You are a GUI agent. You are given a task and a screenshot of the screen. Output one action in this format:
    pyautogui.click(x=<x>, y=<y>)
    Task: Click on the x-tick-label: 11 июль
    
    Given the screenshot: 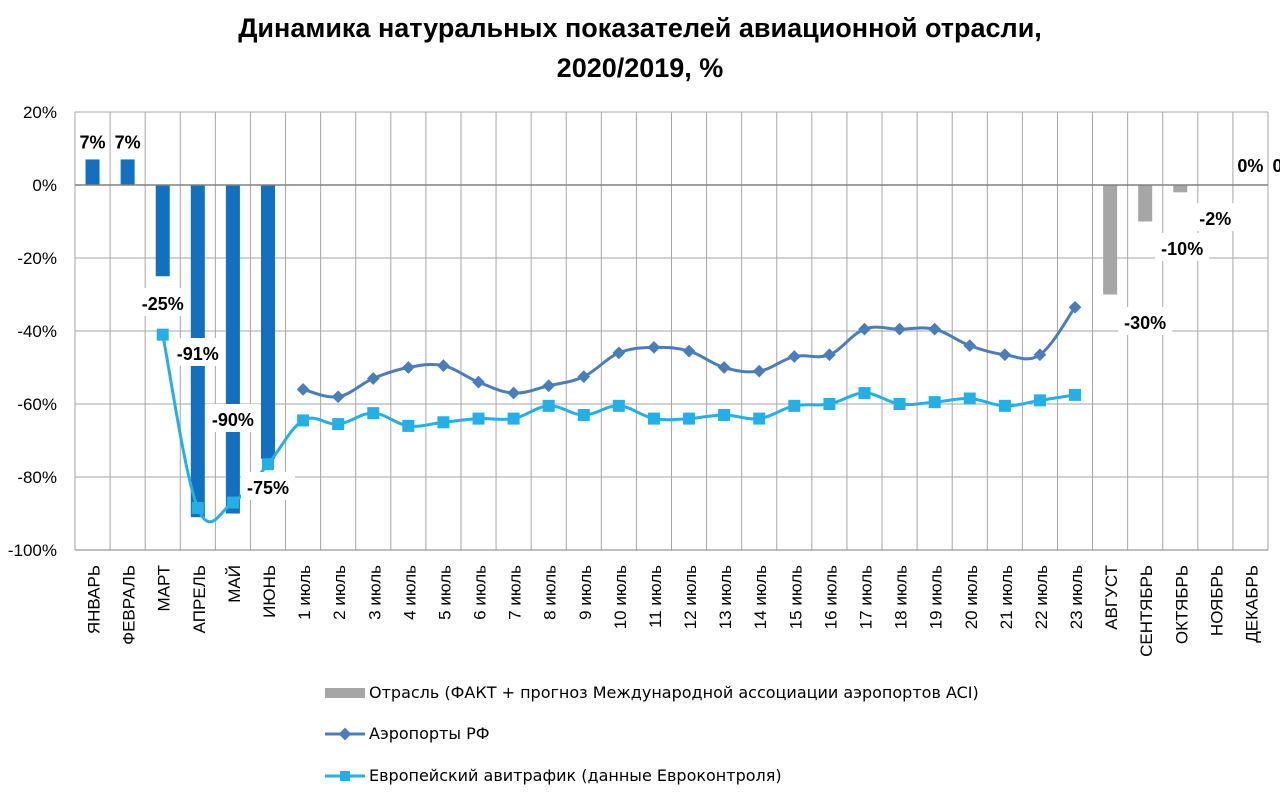 What is the action you would take?
    pyautogui.click(x=655, y=596)
    